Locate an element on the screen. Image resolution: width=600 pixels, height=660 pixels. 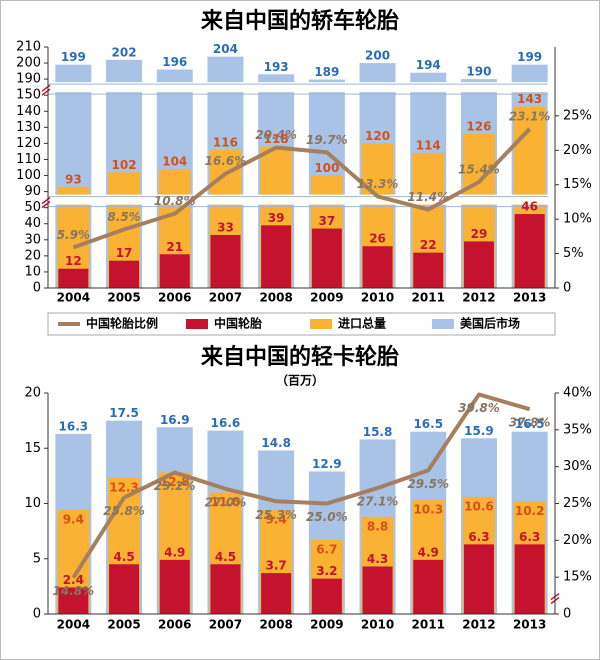
y-tick-label: 130 is located at coordinates (28, 127).